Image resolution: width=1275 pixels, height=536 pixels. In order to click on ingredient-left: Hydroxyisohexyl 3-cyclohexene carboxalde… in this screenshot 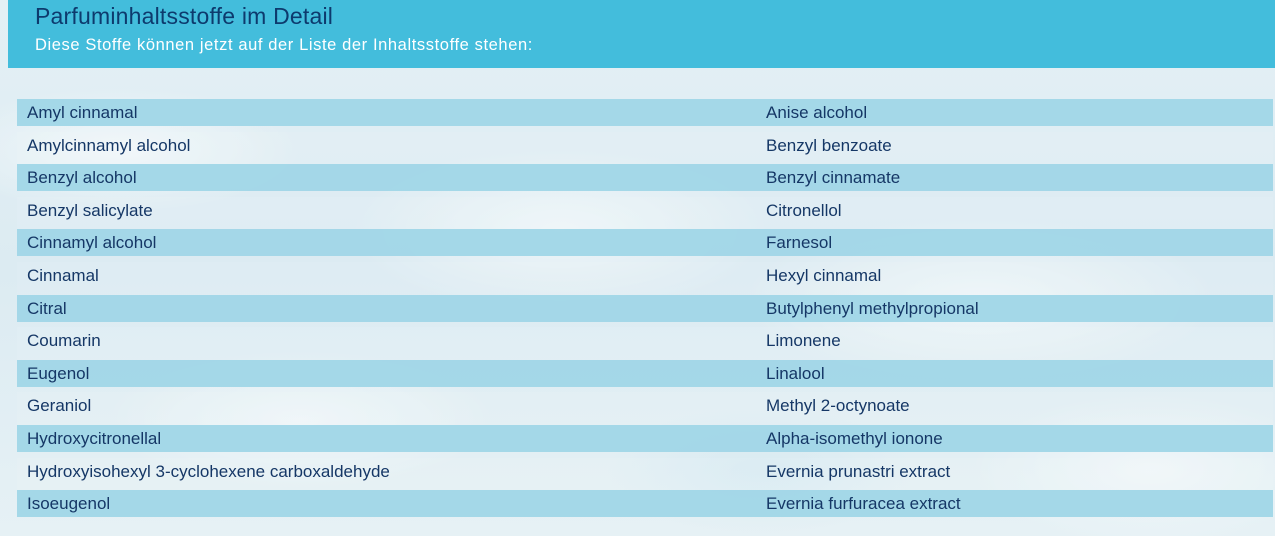, I will do `click(208, 471)`.